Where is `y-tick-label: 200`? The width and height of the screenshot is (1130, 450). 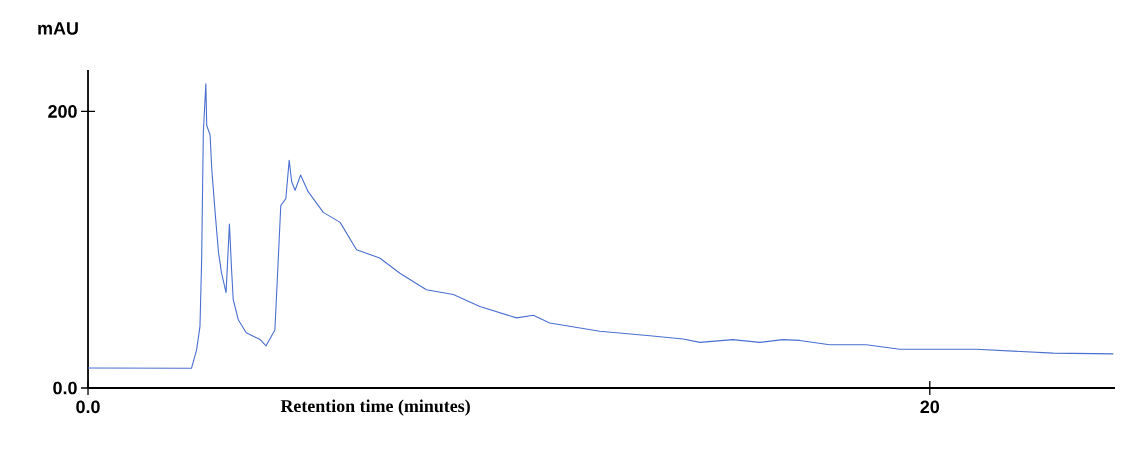 y-tick-label: 200 is located at coordinates (62, 111).